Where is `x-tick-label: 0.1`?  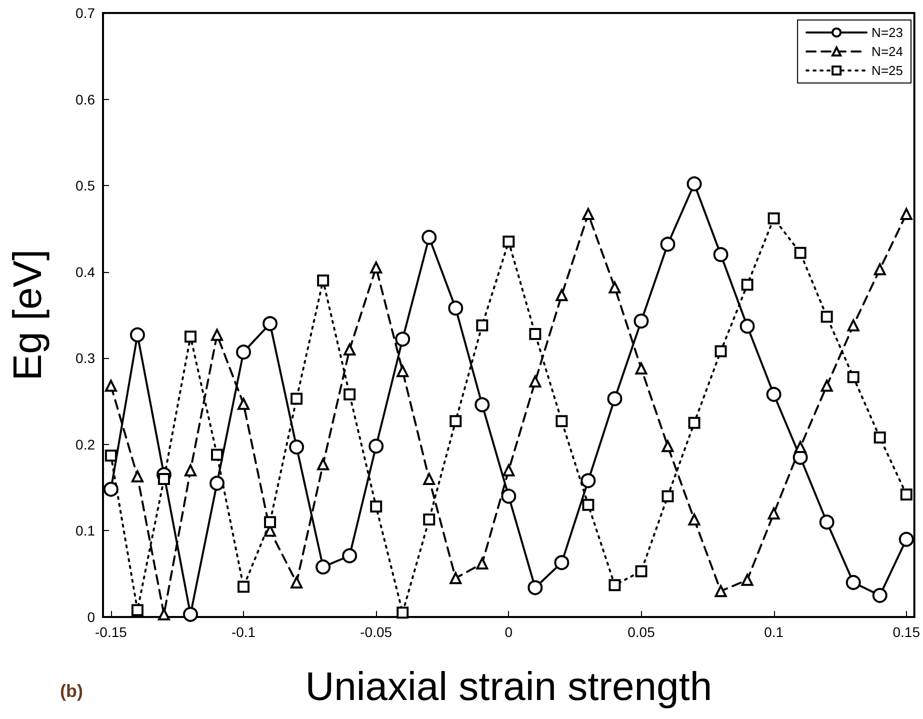
x-tick-label: 0.1 is located at coordinates (774, 632).